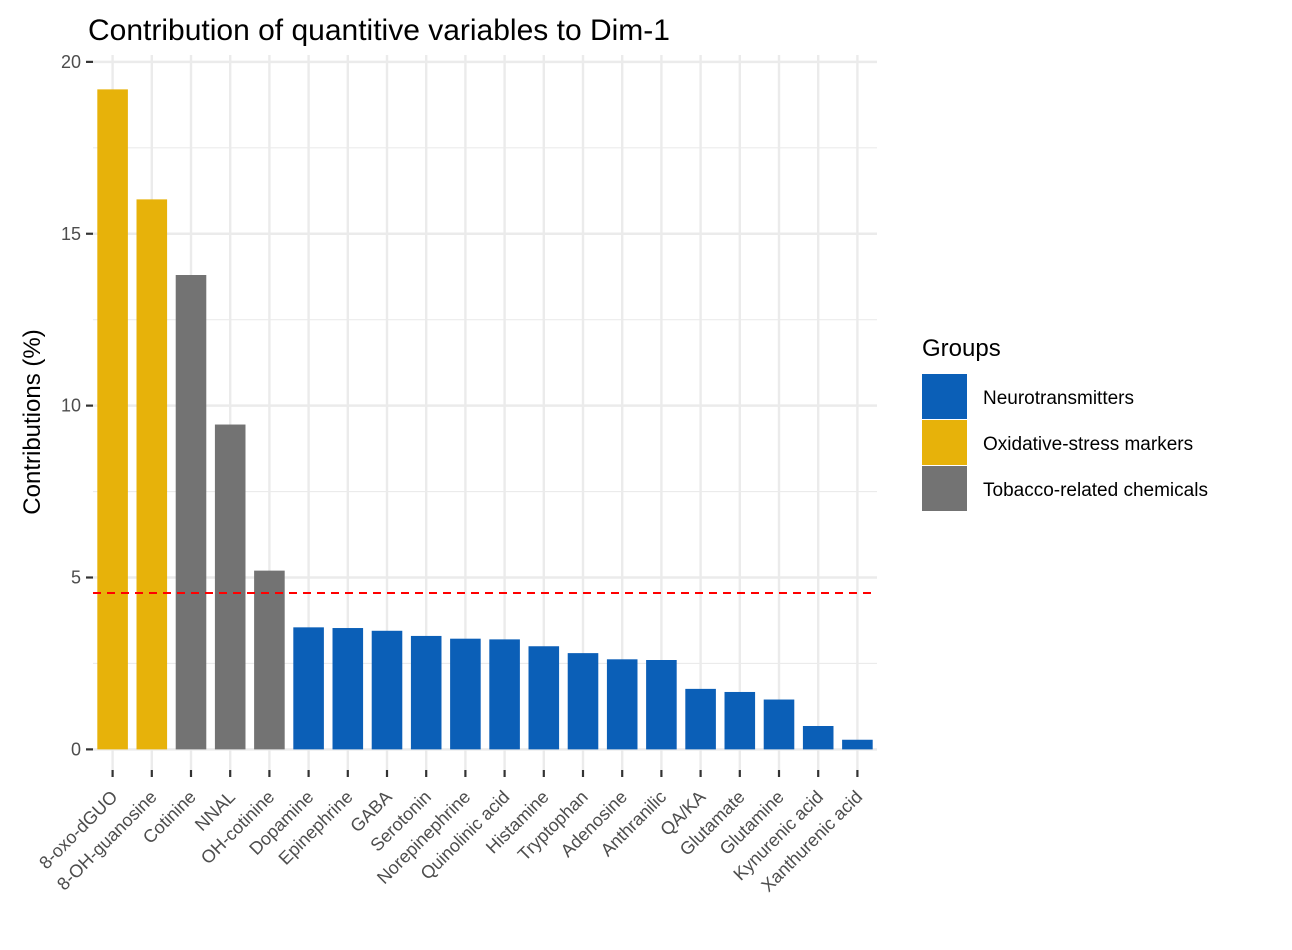 The height and width of the screenshot is (950, 1292). What do you see at coordinates (71, 234) in the screenshot?
I see `y-tick-label: 15` at bounding box center [71, 234].